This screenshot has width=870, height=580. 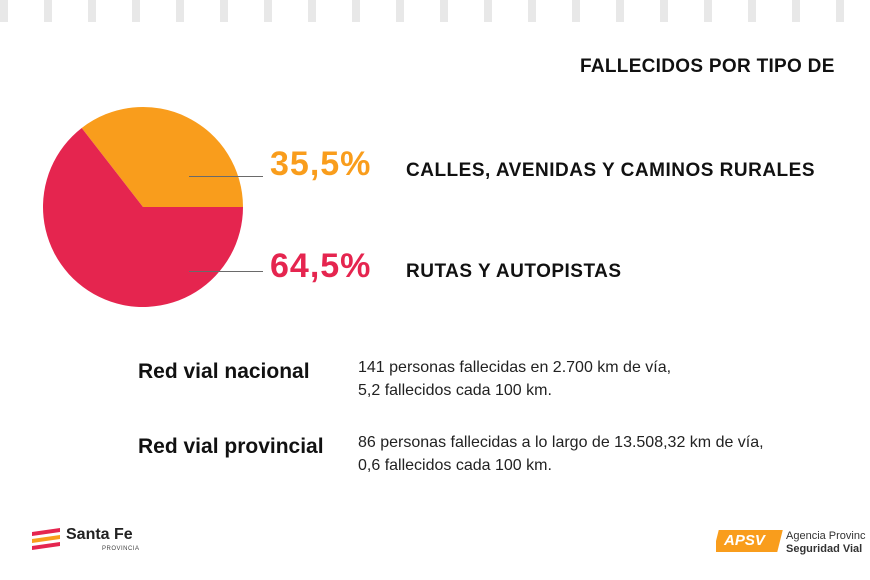 I want to click on santa-fe-logo: Santa Fe PROVINCIA, so click(x=100, y=541).